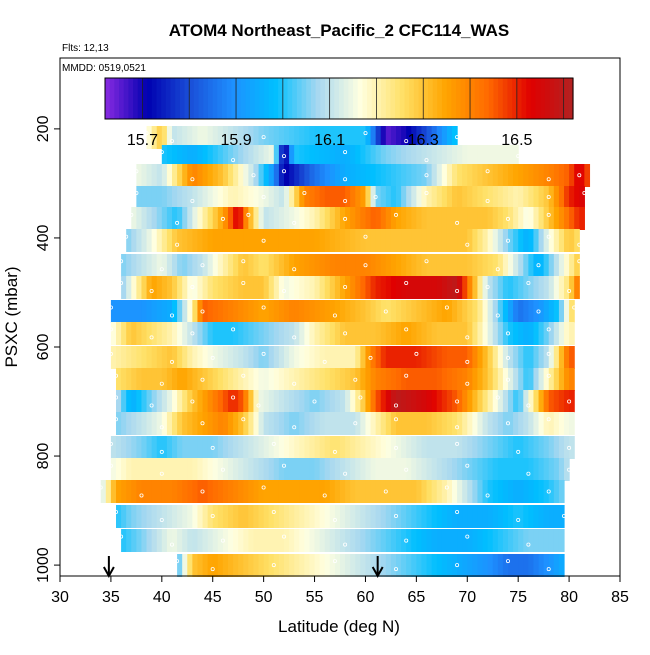 This screenshot has width=650, height=655. What do you see at coordinates (43, 565) in the screenshot?
I see `y-tick-label: 1000` at bounding box center [43, 565].